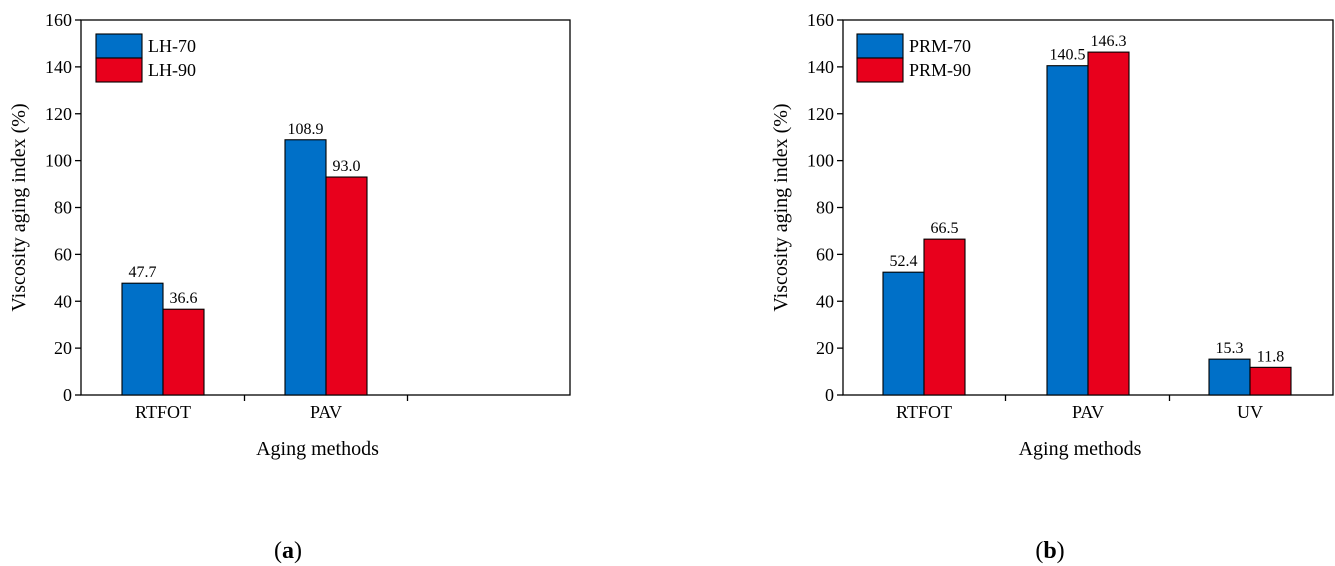 This screenshot has height=566, width=1335. What do you see at coordinates (1270, 356) in the screenshot?
I see `data-label: 11.8` at bounding box center [1270, 356].